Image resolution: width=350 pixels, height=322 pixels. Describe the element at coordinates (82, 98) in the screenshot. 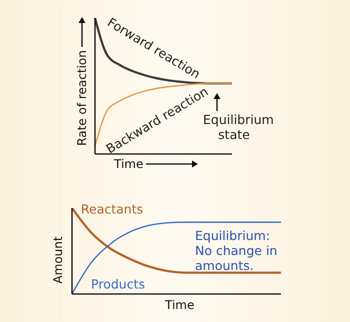

I see `y-axis-title: Rate of reaction` at that location.